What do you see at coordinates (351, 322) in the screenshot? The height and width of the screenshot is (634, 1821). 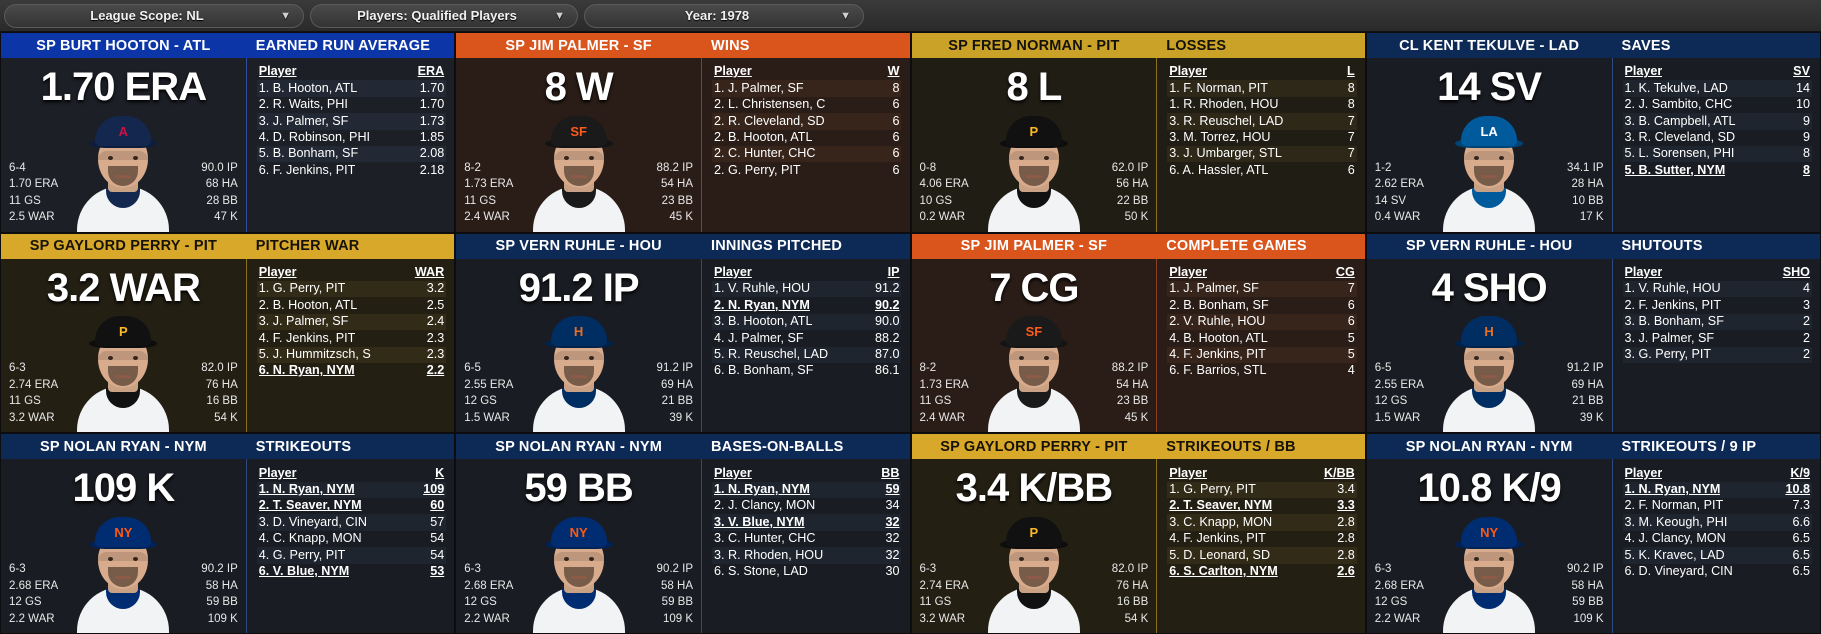 I see `leaderboard-row: 3. J. Palmer, SF 2.4` at bounding box center [351, 322].